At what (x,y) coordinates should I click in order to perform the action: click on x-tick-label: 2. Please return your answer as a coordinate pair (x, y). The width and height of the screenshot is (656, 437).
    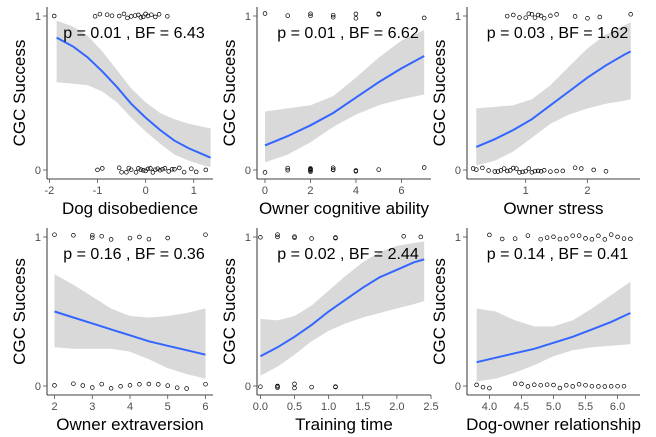
    Looking at the image, I should click on (54, 407).